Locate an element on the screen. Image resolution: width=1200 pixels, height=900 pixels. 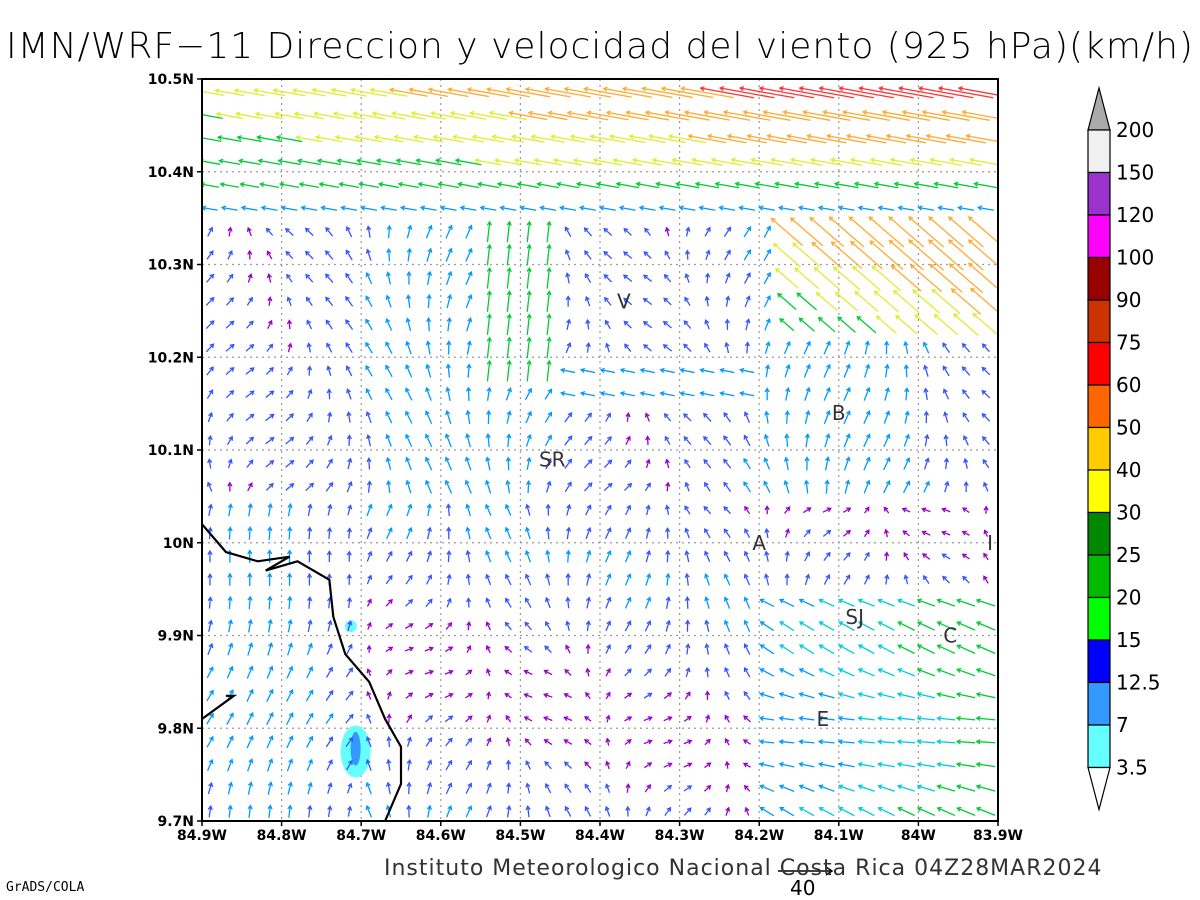
colorbar-label: 25 is located at coordinates (1128, 555).